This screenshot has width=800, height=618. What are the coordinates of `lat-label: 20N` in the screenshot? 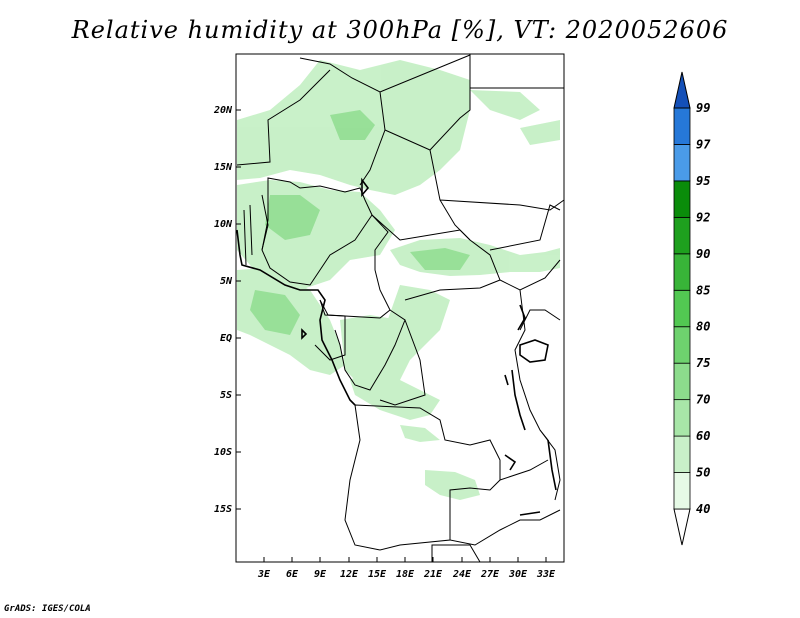 It's located at (223, 110).